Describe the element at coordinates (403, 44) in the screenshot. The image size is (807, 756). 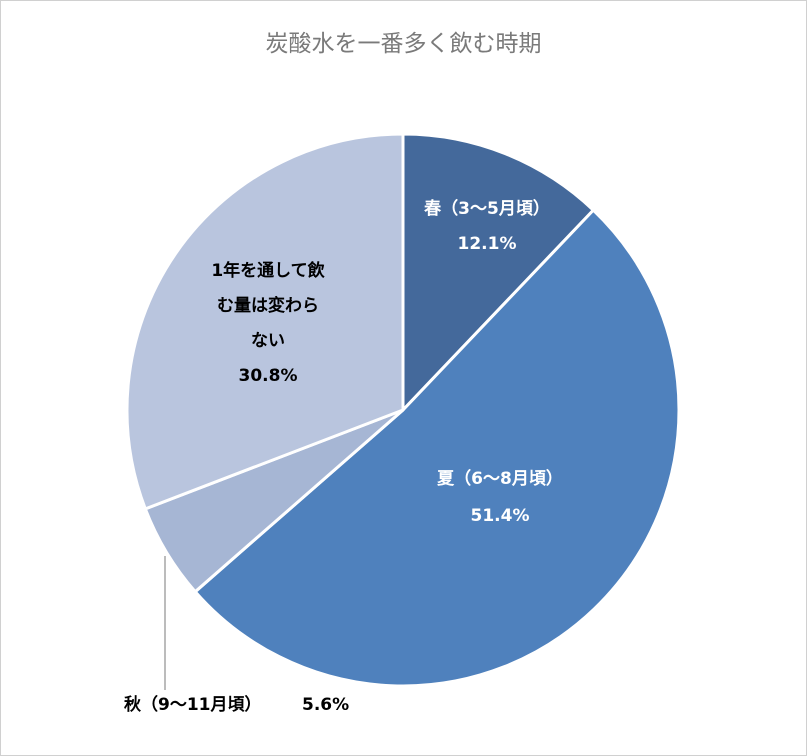
I see `chart-title: 炭酸水を一番多く飲む時期` at that location.